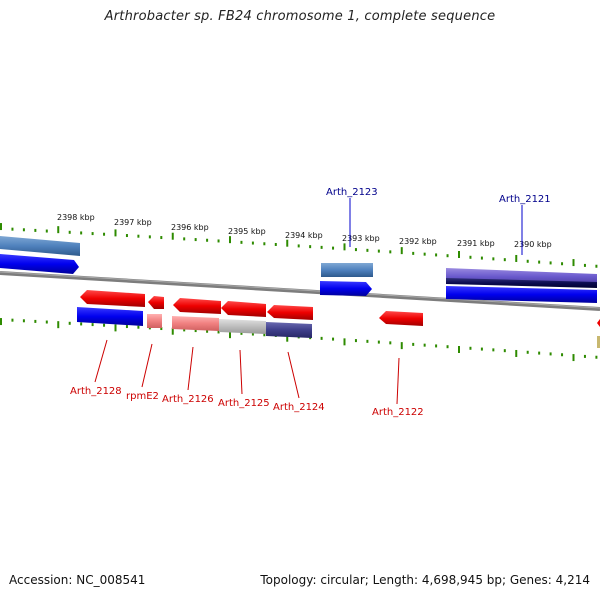  I want to click on scale-label: 2398 kbp, so click(76, 217).